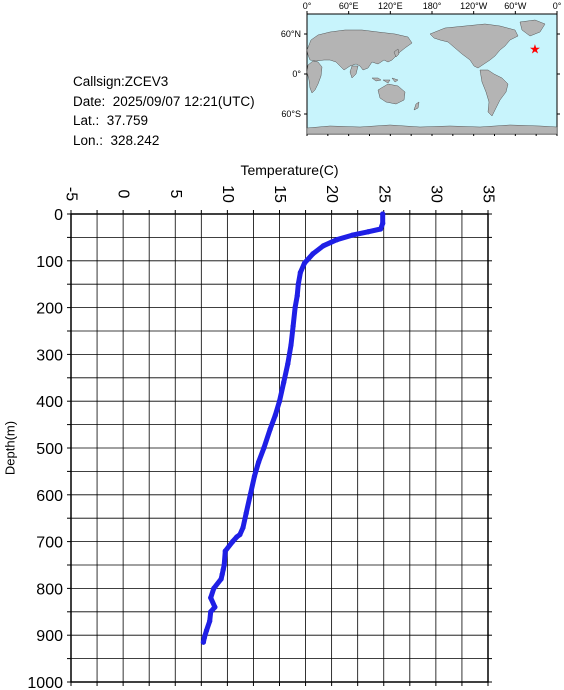 The height and width of the screenshot is (690, 564). What do you see at coordinates (432, 129) in the screenshot?
I see `land-antarctica` at bounding box center [432, 129].